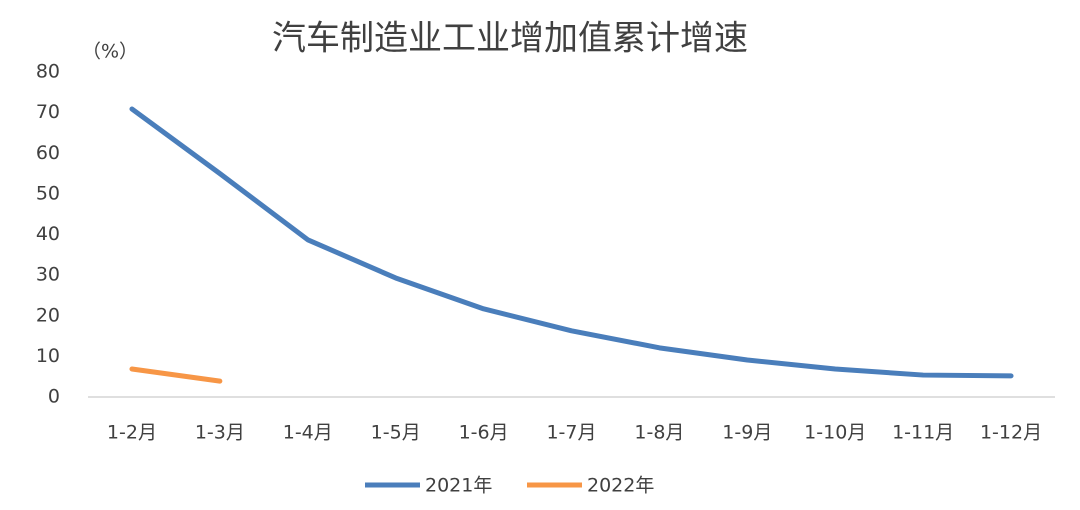 The image size is (1080, 510). What do you see at coordinates (48, 153) in the screenshot?
I see `y-tick-label: 60` at bounding box center [48, 153].